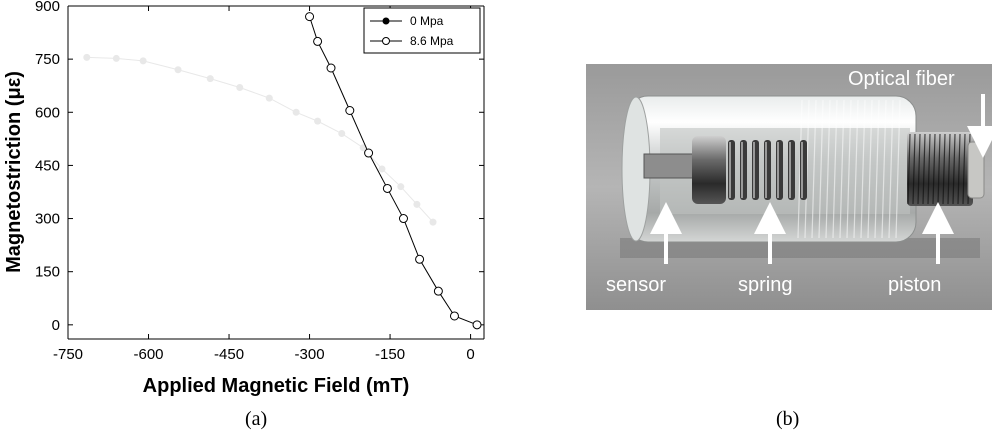  I want to click on series-line-0-mpa, so click(260, 139).